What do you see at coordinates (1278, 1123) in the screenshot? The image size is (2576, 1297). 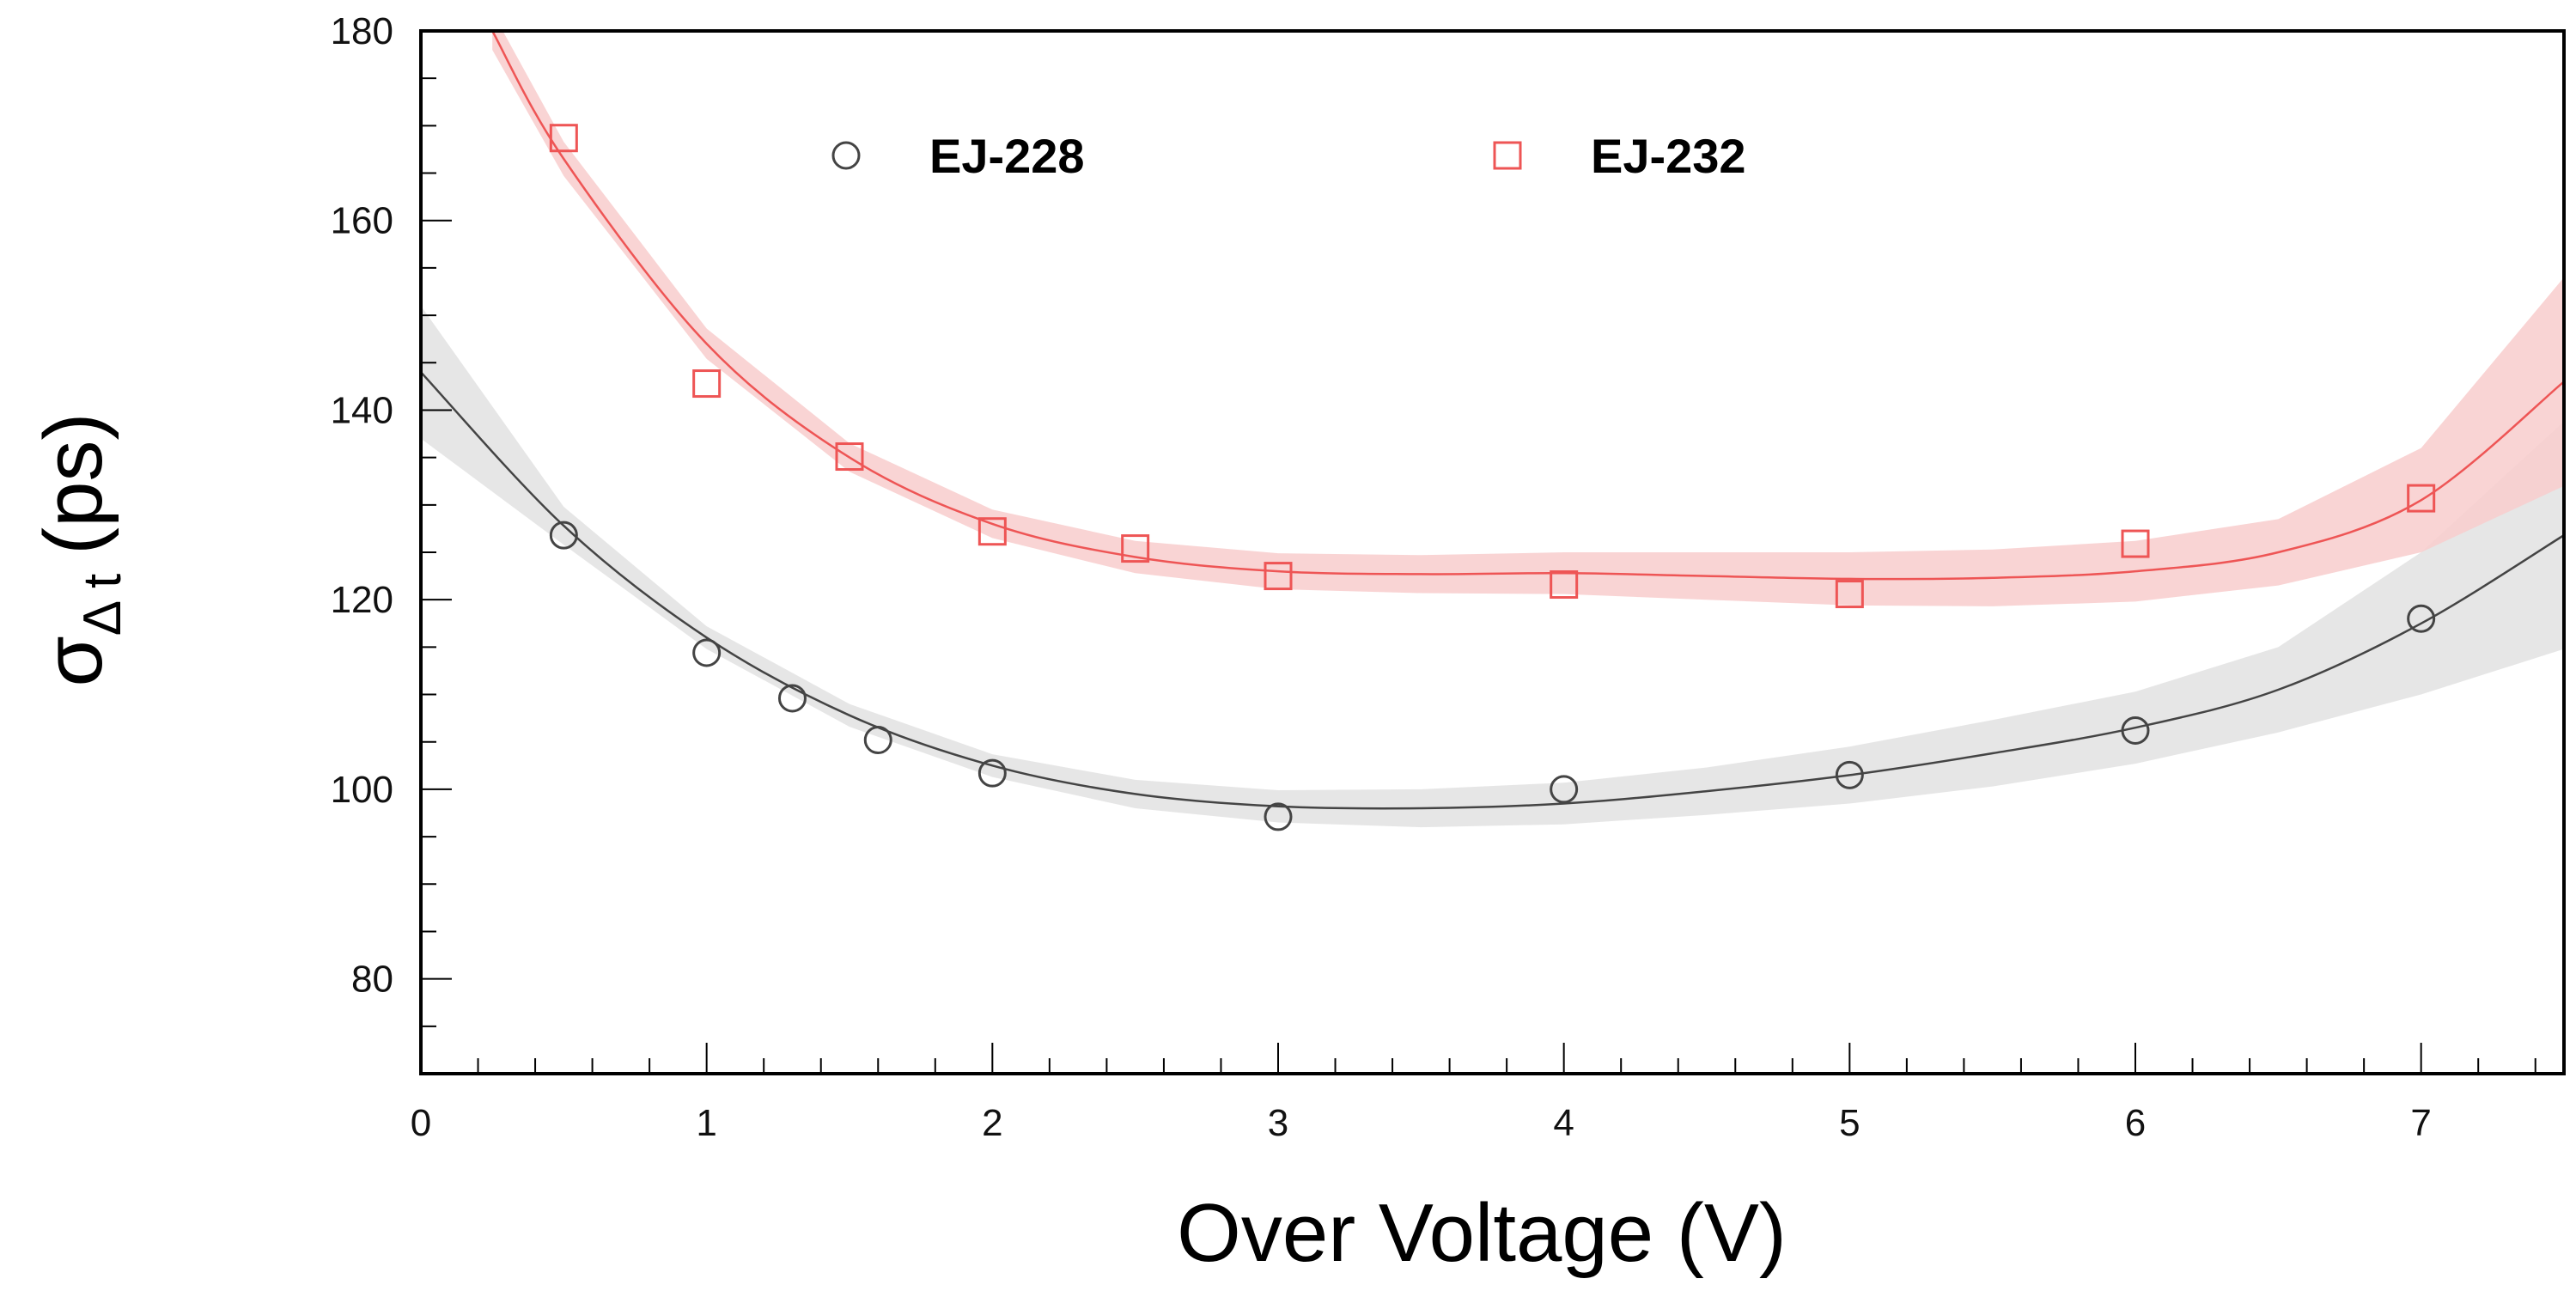 I see `x-tick-label: 3` at bounding box center [1278, 1123].